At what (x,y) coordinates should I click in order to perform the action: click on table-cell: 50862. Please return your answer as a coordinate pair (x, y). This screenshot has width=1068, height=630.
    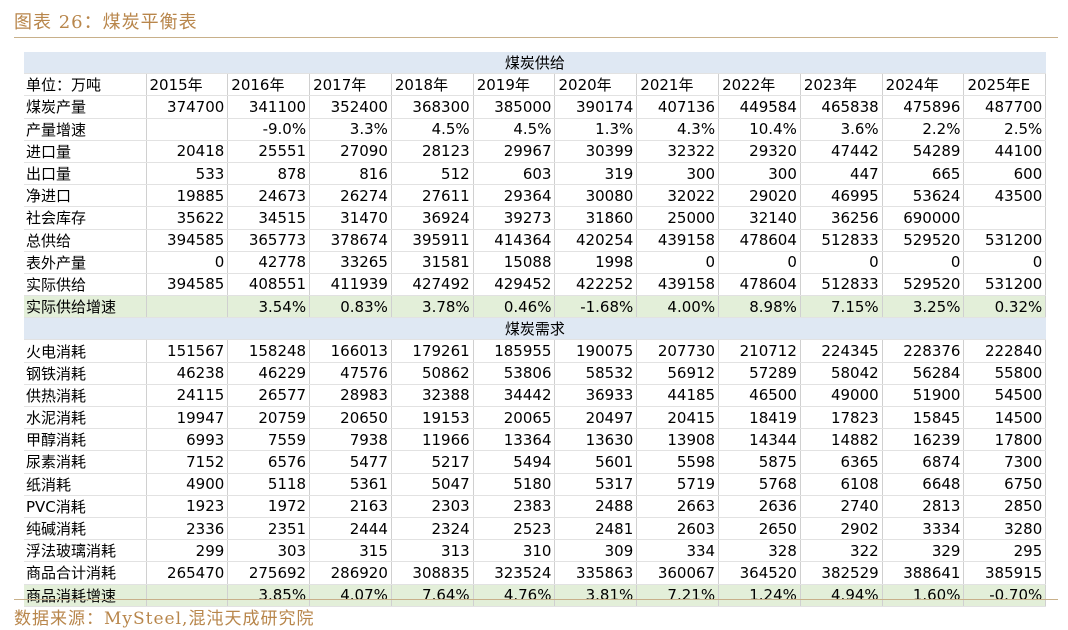
    Looking at the image, I should click on (432, 373).